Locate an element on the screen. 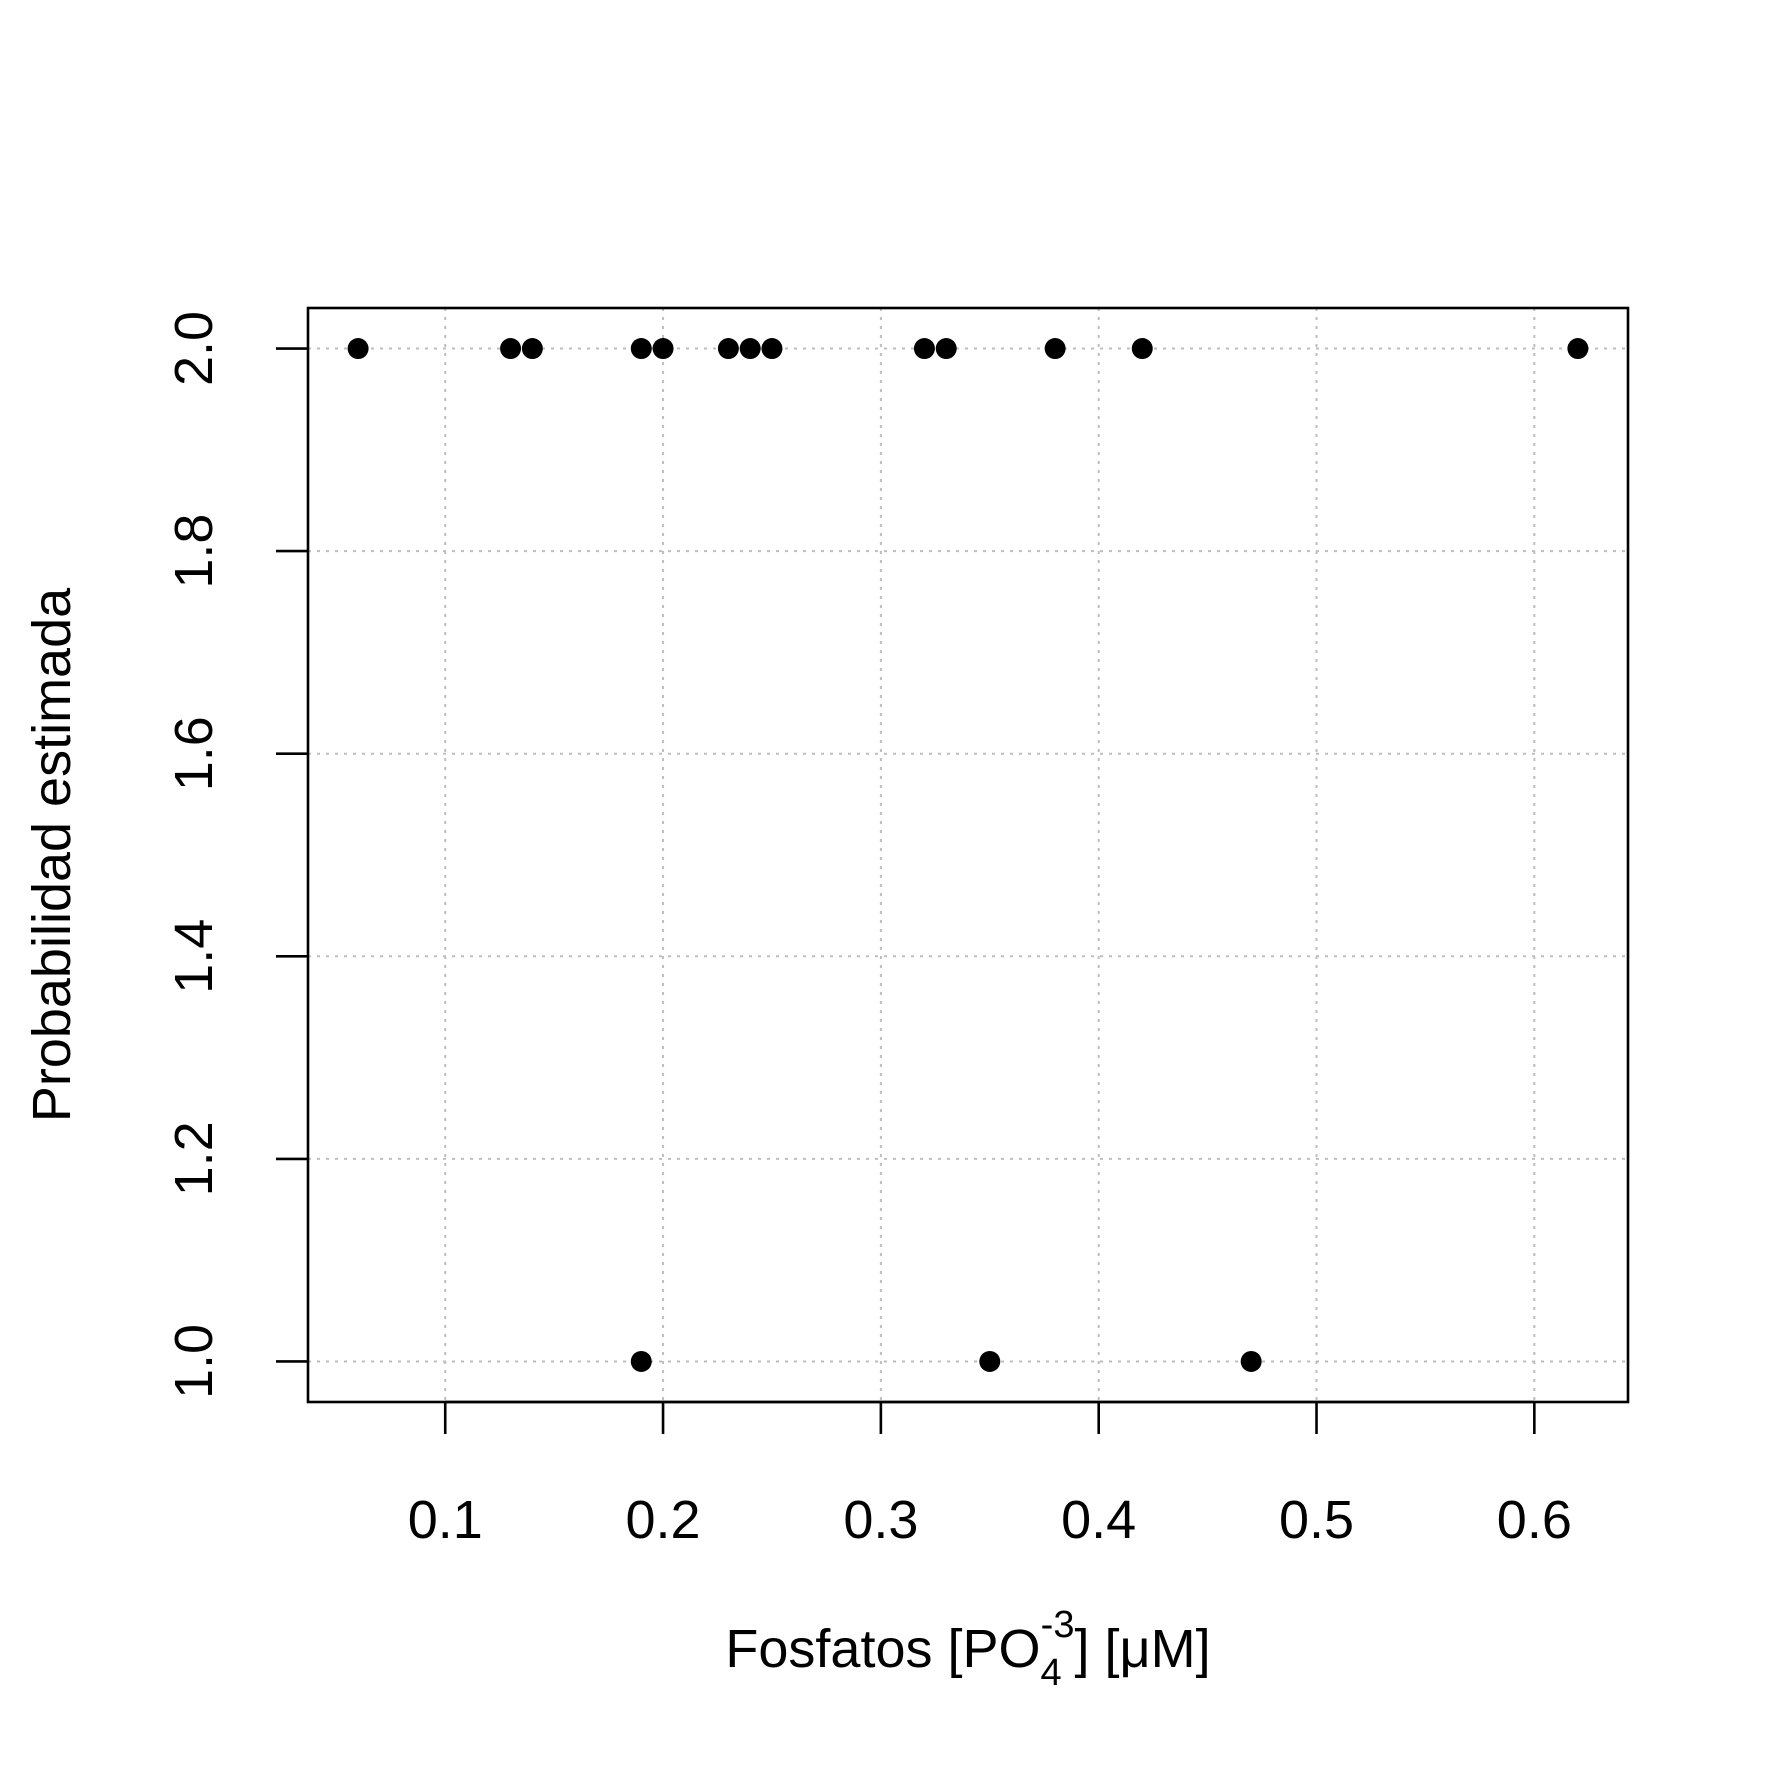  y-tick-label: 1.2 is located at coordinates (194, 1158).